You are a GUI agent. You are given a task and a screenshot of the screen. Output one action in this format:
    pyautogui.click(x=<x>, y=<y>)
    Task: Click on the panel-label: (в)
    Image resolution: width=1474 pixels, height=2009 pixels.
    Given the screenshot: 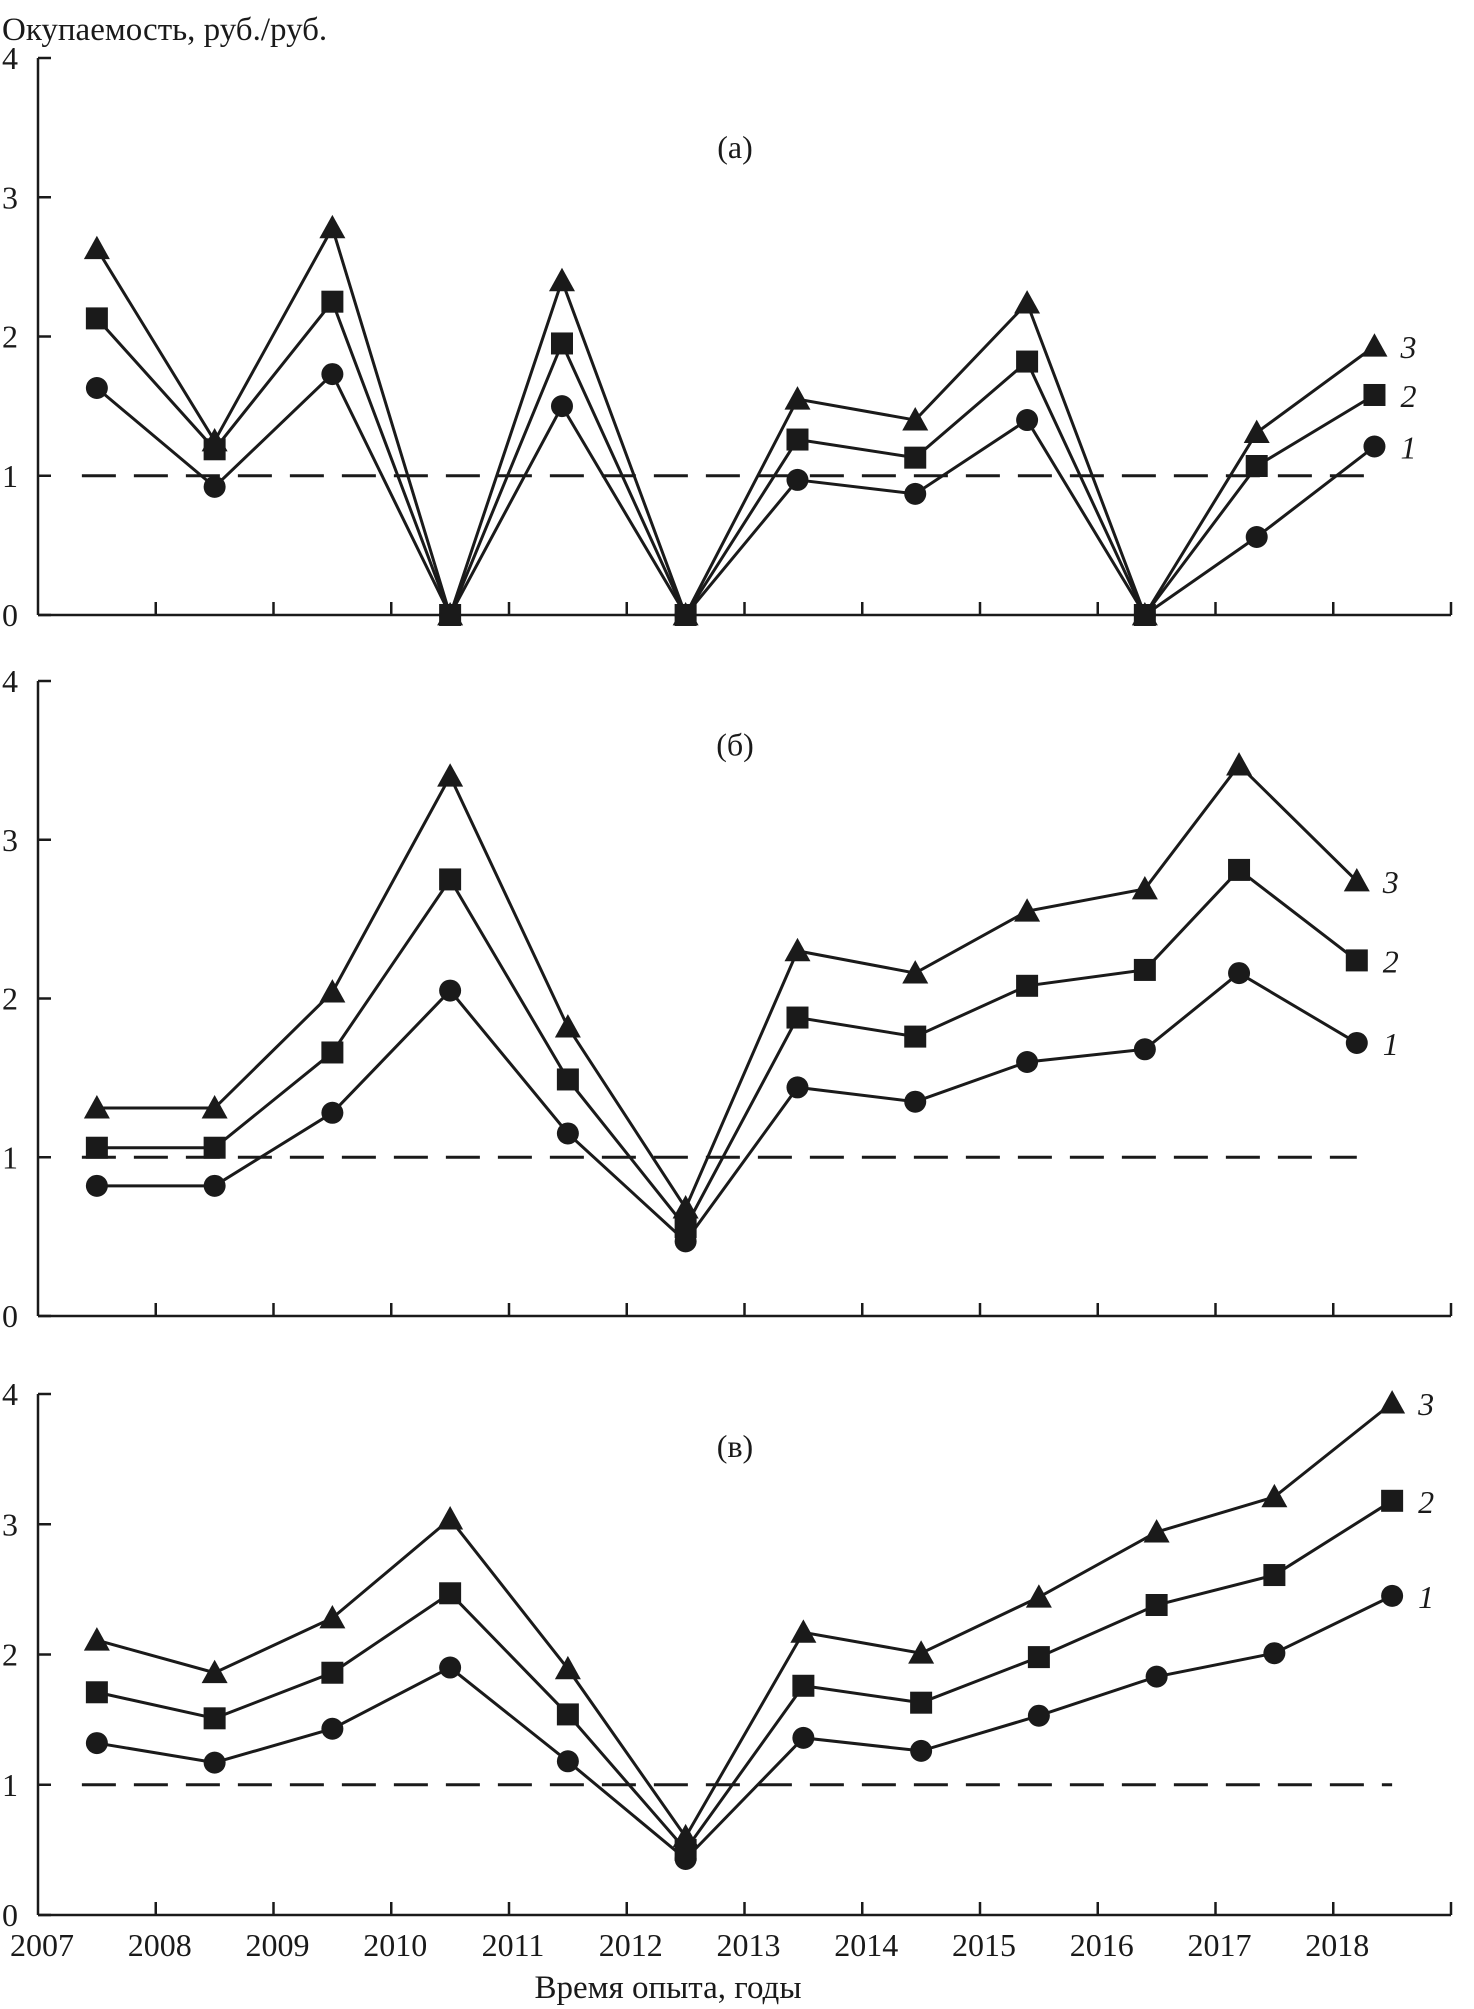 What is the action you would take?
    pyautogui.click(x=735, y=1446)
    